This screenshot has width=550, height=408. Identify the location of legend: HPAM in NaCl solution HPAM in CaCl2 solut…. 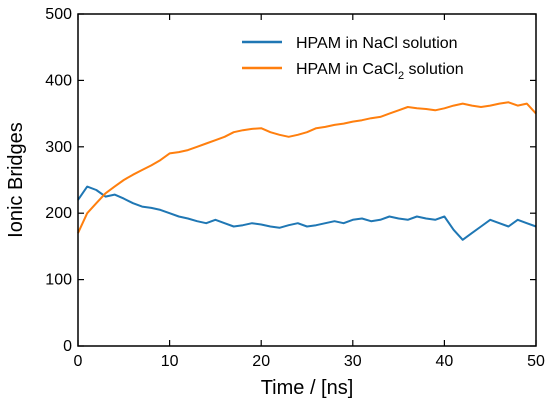
(353, 58).